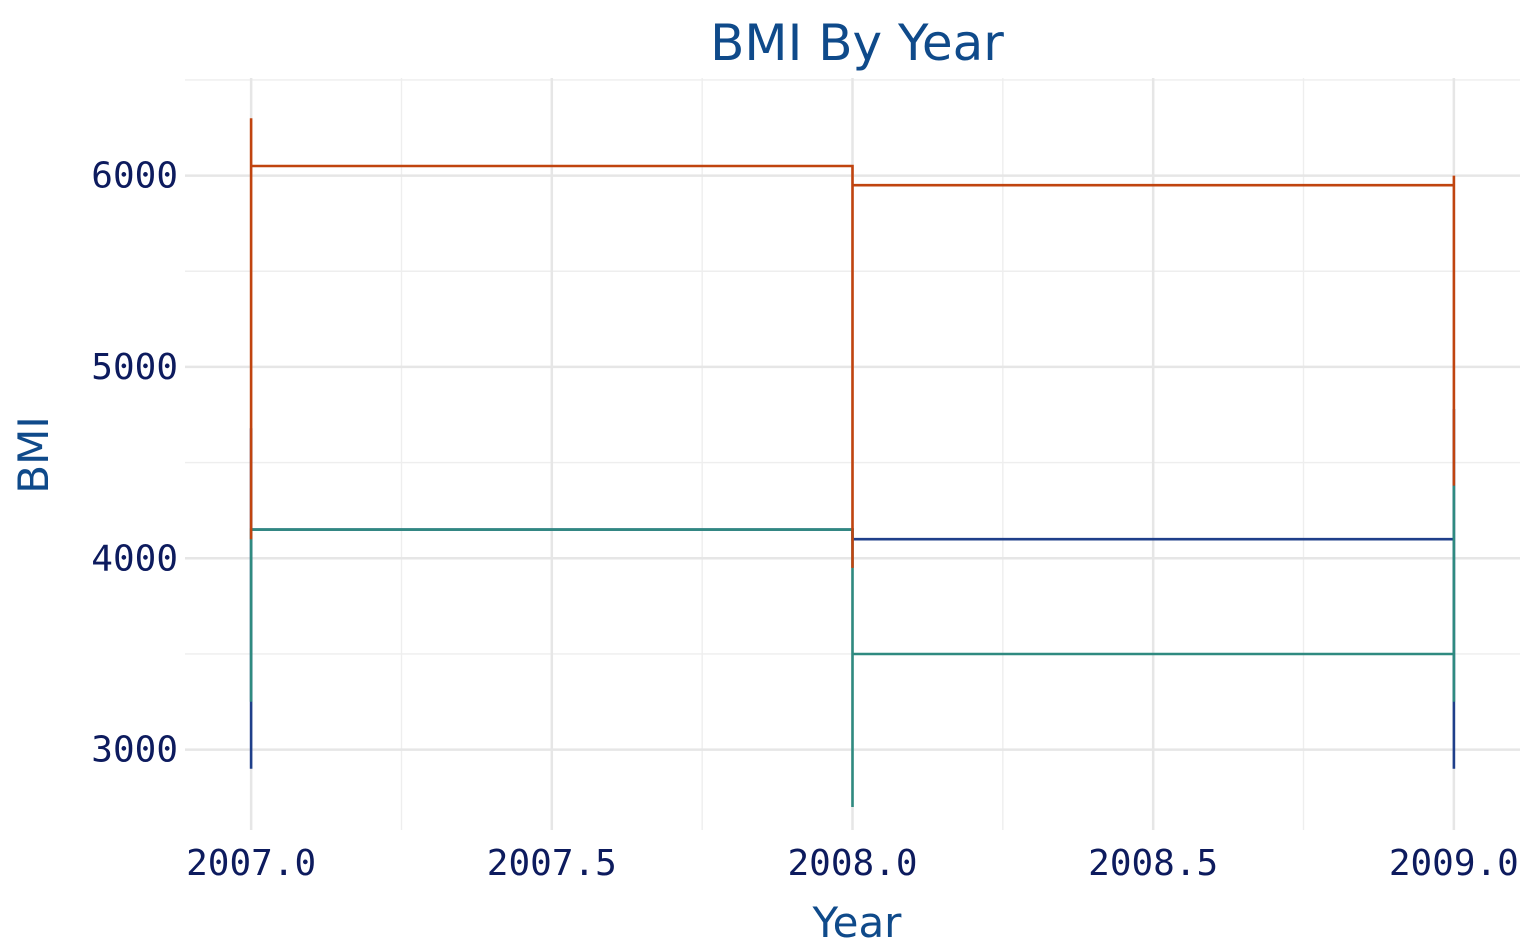 The height and width of the screenshot is (949, 1536). What do you see at coordinates (1454, 863) in the screenshot?
I see `x-tick-label: 2009.0` at bounding box center [1454, 863].